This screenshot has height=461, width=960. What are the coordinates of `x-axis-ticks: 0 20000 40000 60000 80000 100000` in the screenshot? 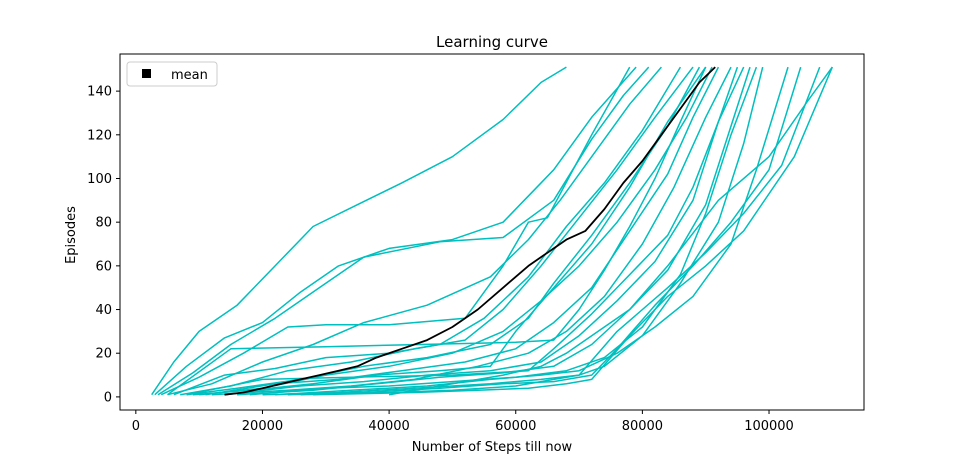 It's located at (463, 422).